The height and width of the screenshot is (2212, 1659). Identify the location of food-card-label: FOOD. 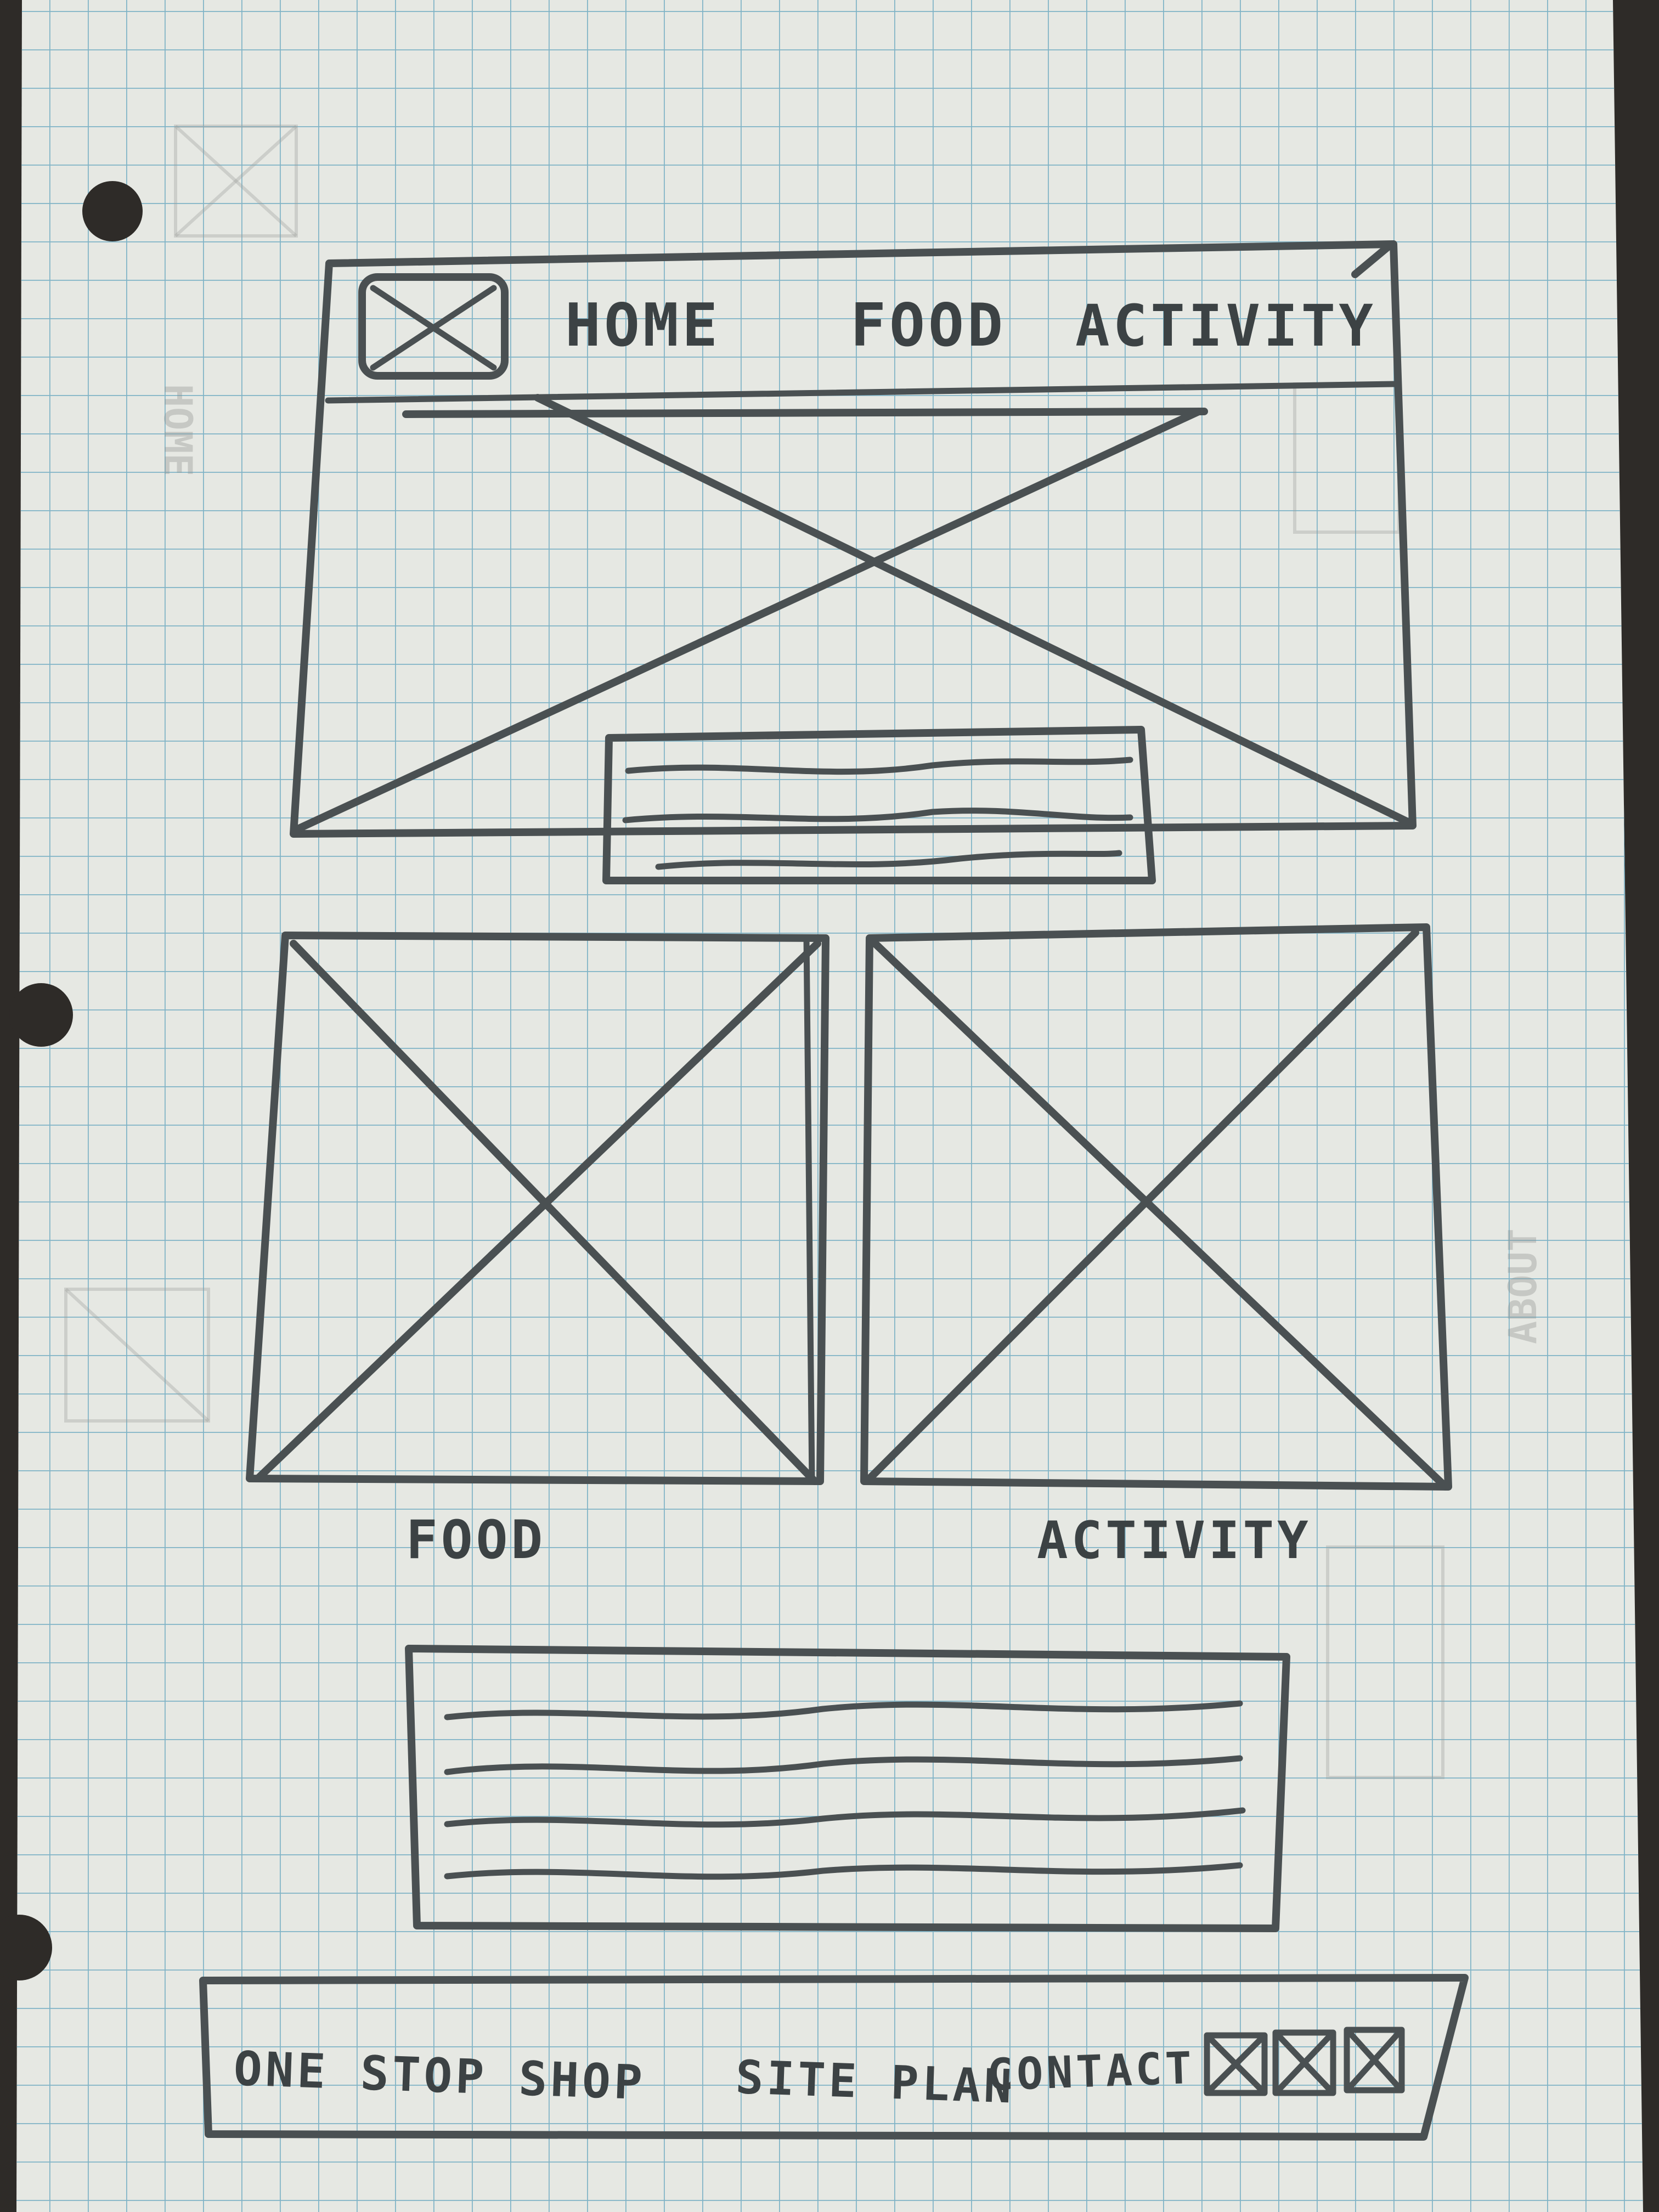
(476, 1540).